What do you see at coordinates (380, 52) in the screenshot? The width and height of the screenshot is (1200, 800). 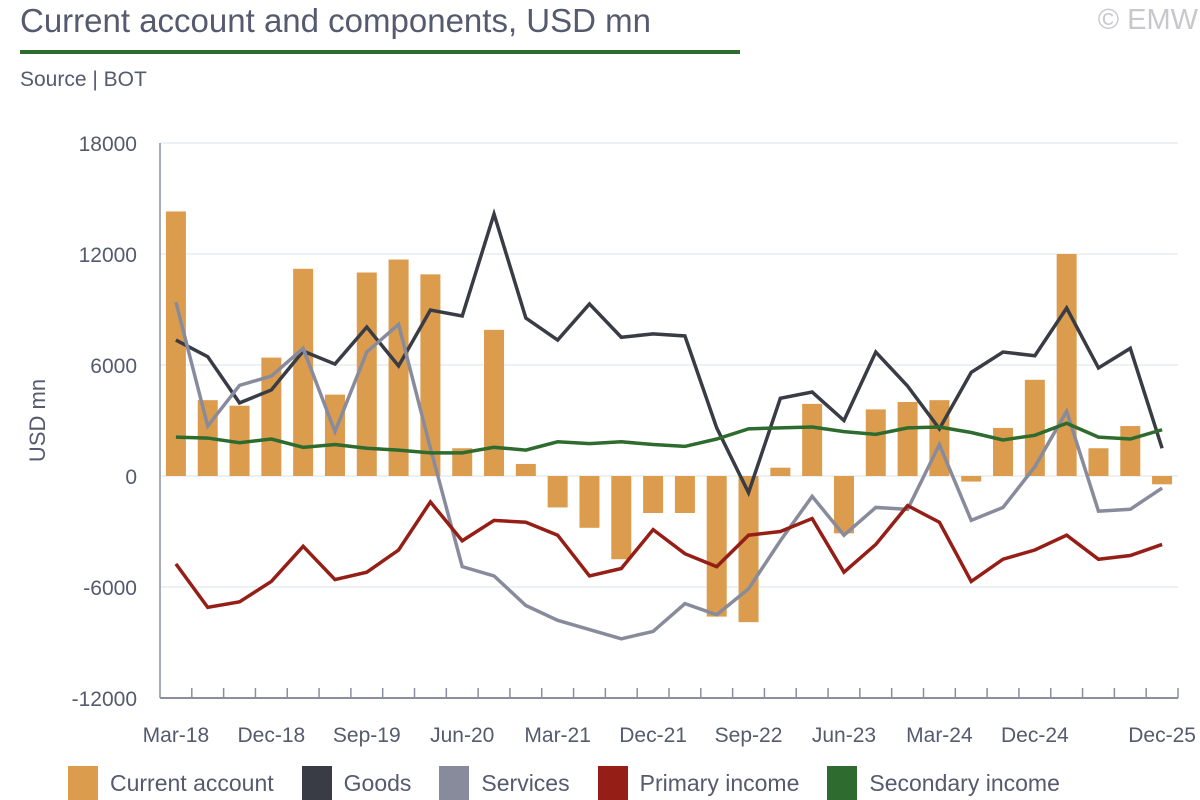 I see `title-underline` at bounding box center [380, 52].